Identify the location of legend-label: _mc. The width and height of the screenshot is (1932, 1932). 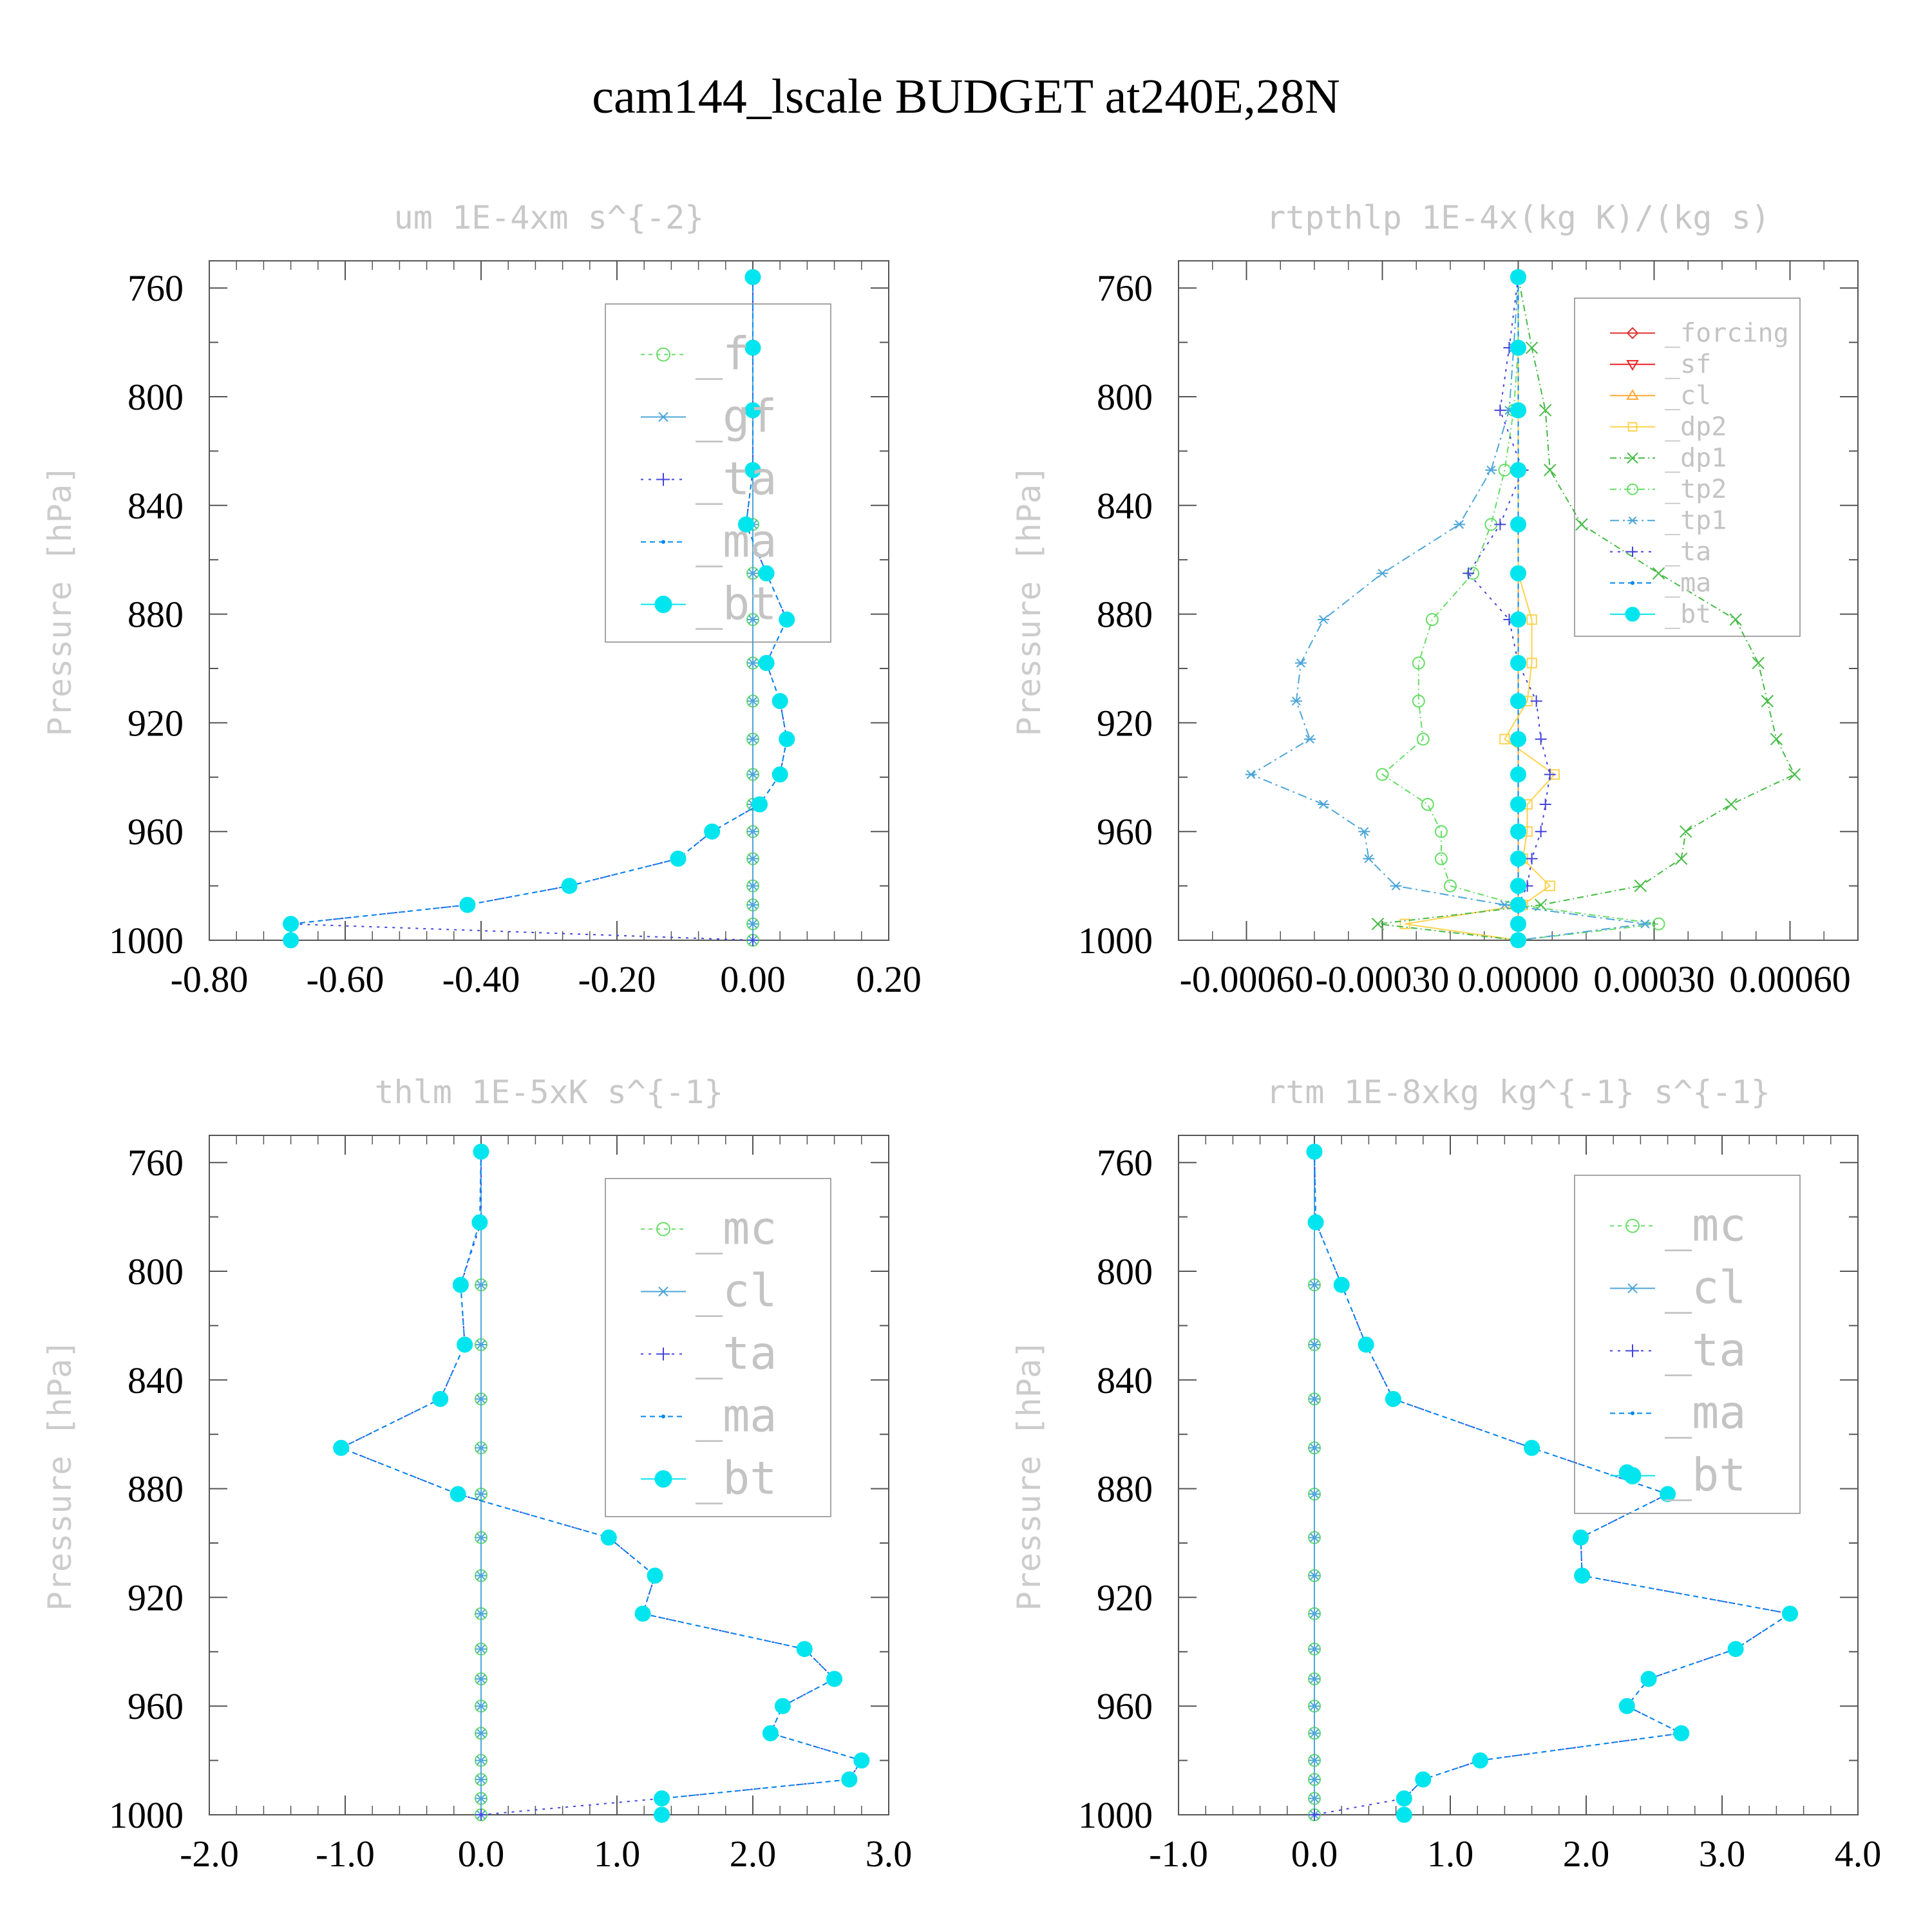
(737, 1228).